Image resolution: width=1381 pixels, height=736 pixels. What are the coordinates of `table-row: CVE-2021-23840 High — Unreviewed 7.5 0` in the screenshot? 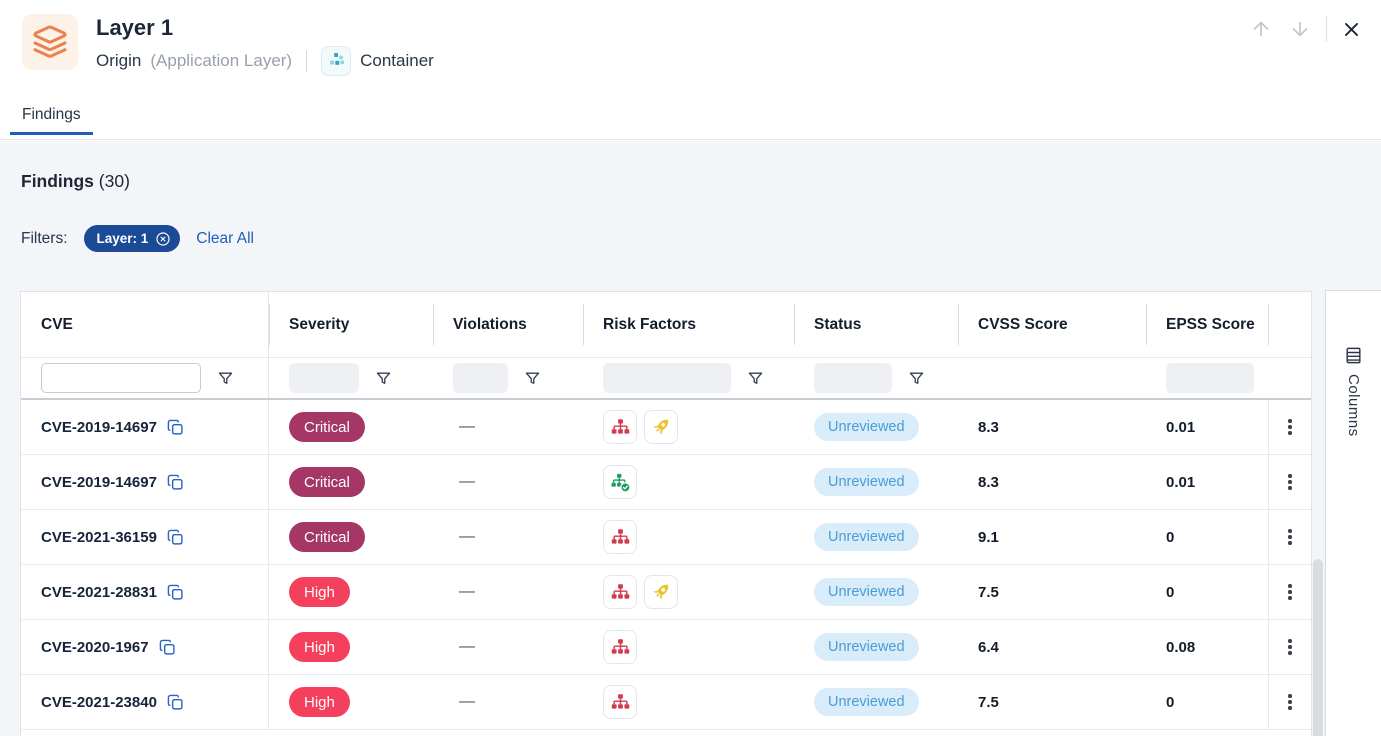 It's located at (666, 702).